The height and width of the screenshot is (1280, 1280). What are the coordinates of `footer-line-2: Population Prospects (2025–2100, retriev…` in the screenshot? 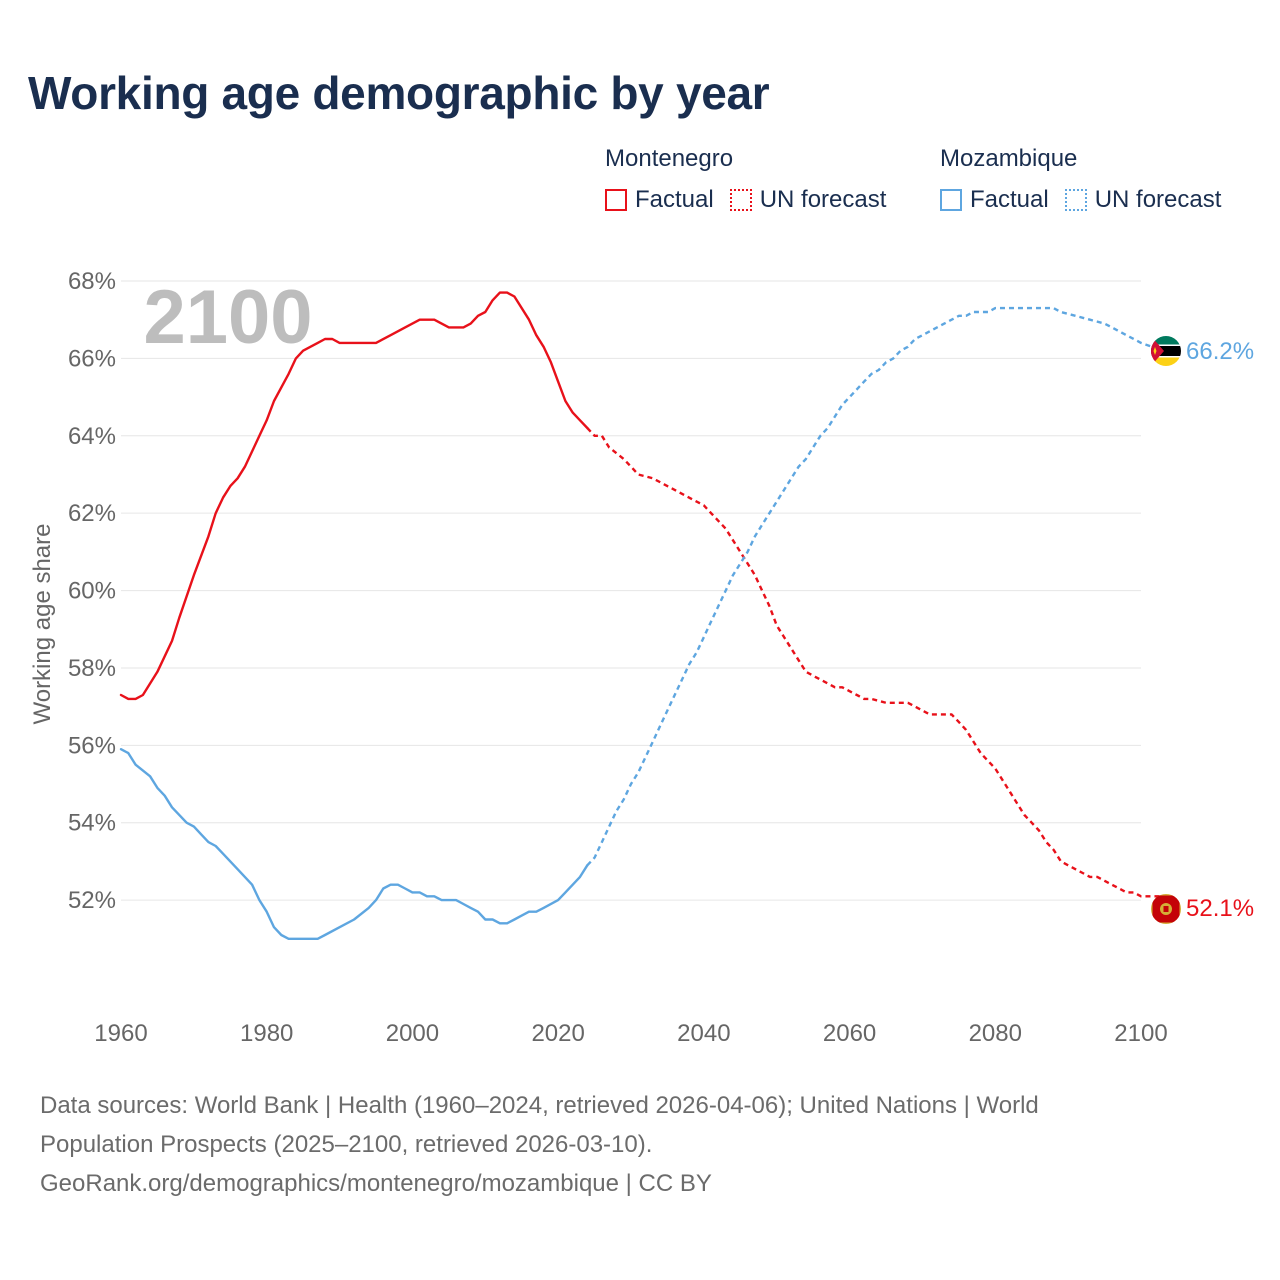 It's located at (346, 1144).